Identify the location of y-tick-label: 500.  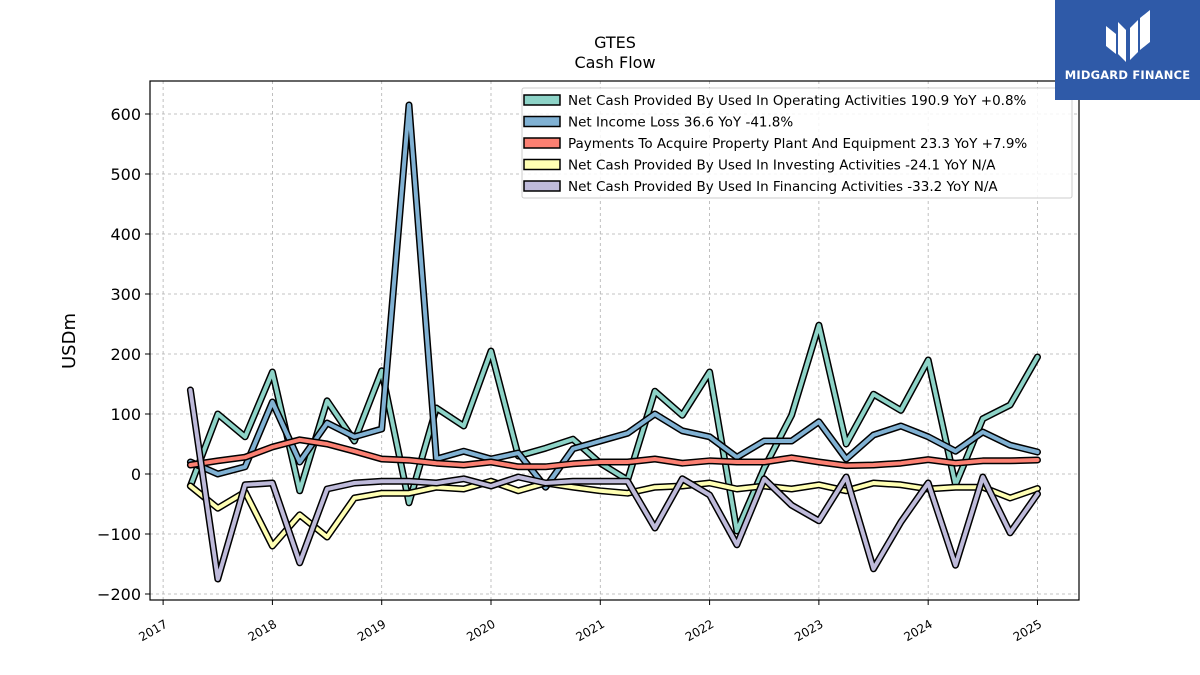
(125, 174).